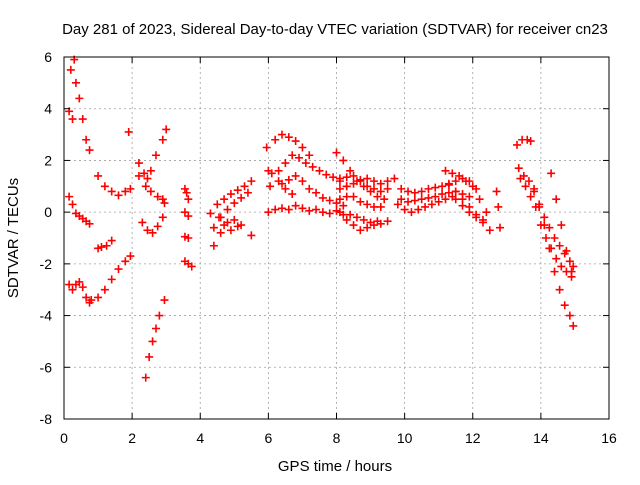  Describe the element at coordinates (46, 264) in the screenshot. I see `y-tick-label: -2` at that location.